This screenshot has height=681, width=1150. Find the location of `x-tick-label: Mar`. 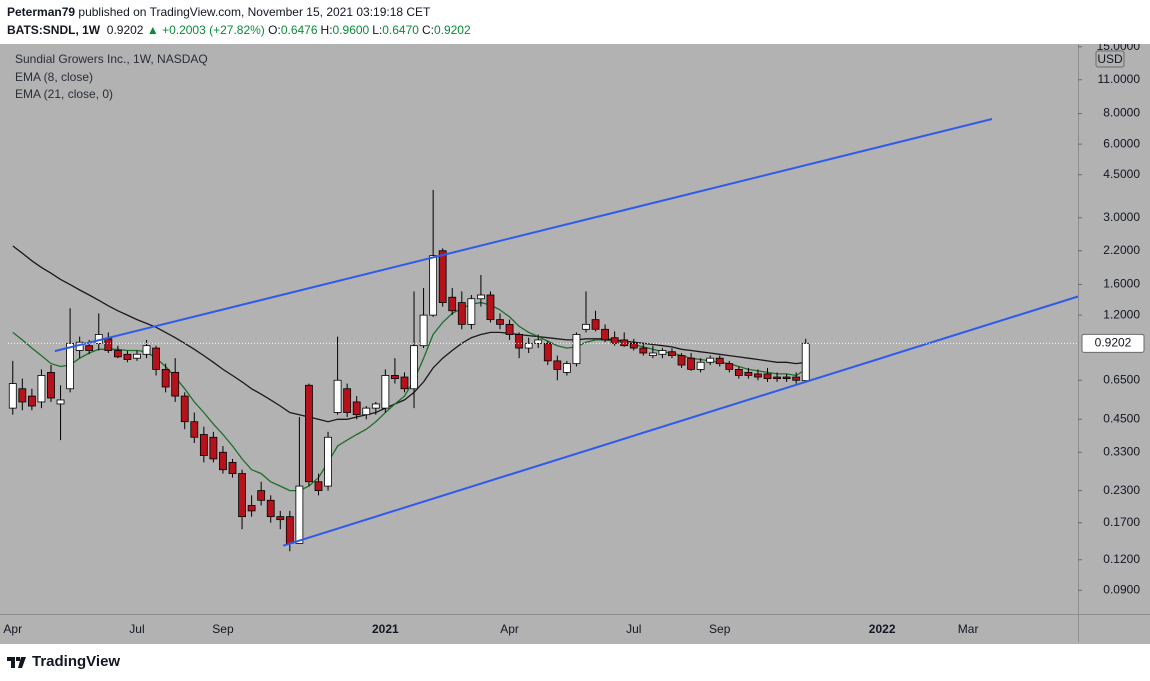

x-tick-label: Mar is located at coordinates (968, 629).